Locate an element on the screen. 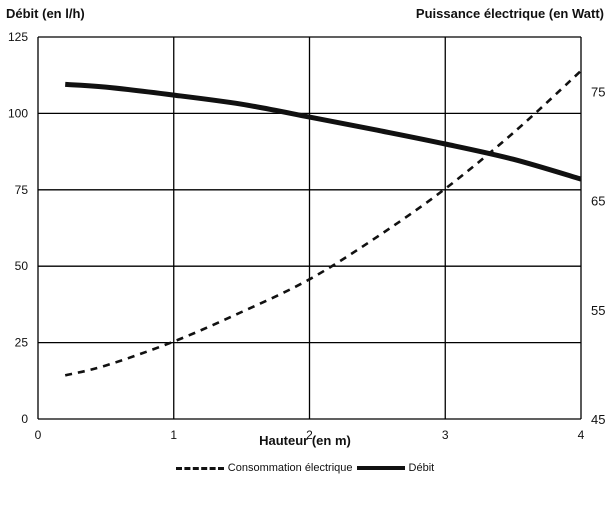  legend-swatch-solid is located at coordinates (380, 468).